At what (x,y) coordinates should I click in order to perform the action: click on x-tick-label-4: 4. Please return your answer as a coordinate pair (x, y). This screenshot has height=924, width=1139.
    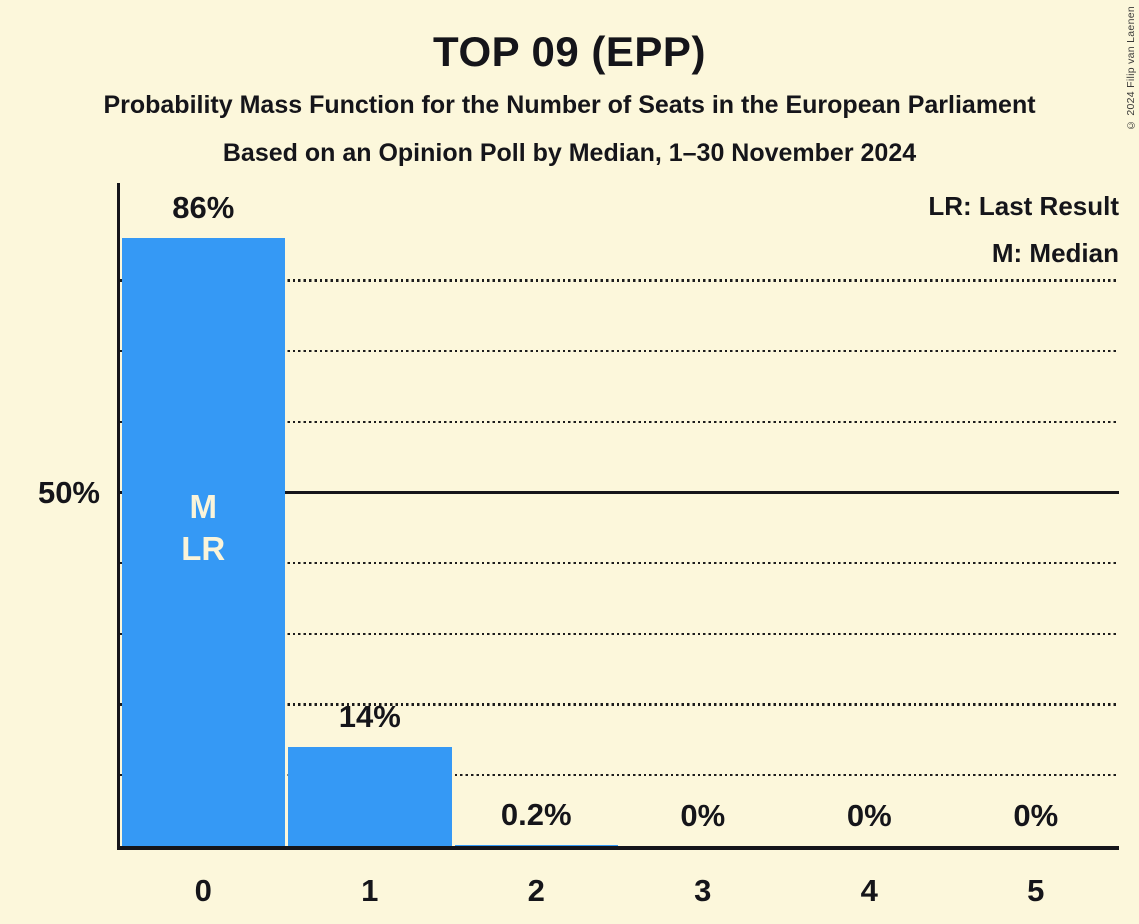
    Looking at the image, I should click on (869, 890).